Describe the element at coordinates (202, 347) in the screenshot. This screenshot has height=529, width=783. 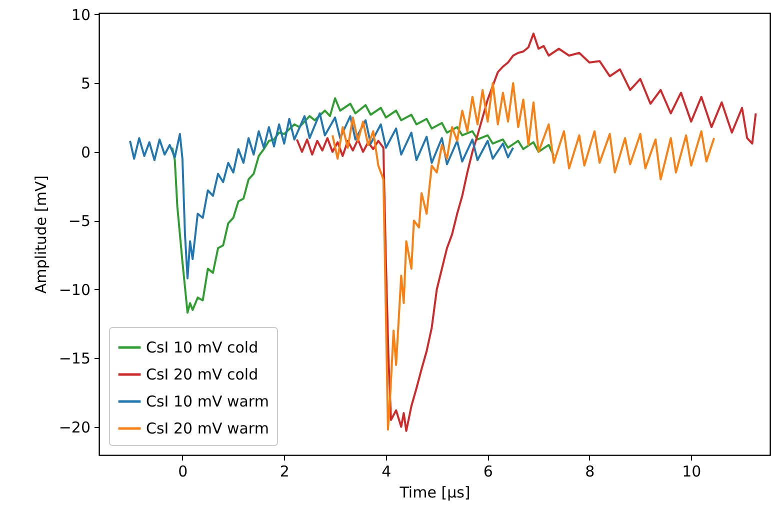
I see `legend-label: CsI 10 mV cold` at that location.